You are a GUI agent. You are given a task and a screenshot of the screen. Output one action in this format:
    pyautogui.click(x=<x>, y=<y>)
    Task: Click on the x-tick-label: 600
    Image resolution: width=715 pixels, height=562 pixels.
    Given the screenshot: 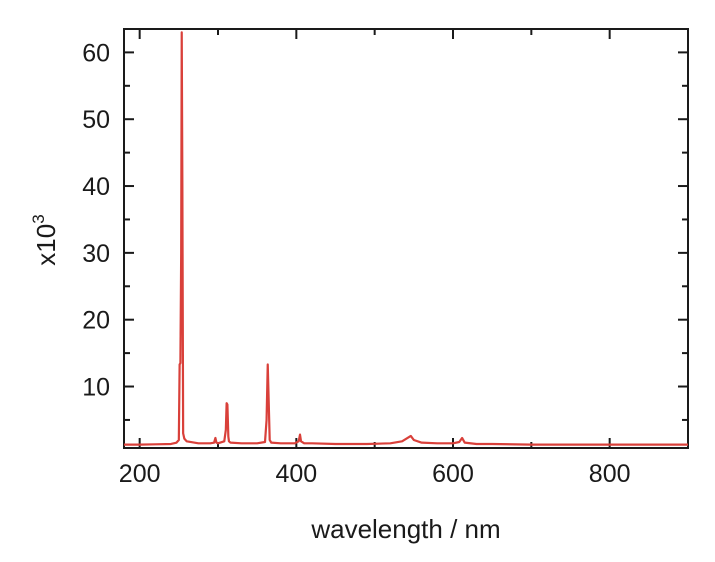 What is the action you would take?
    pyautogui.click(x=453, y=474)
    